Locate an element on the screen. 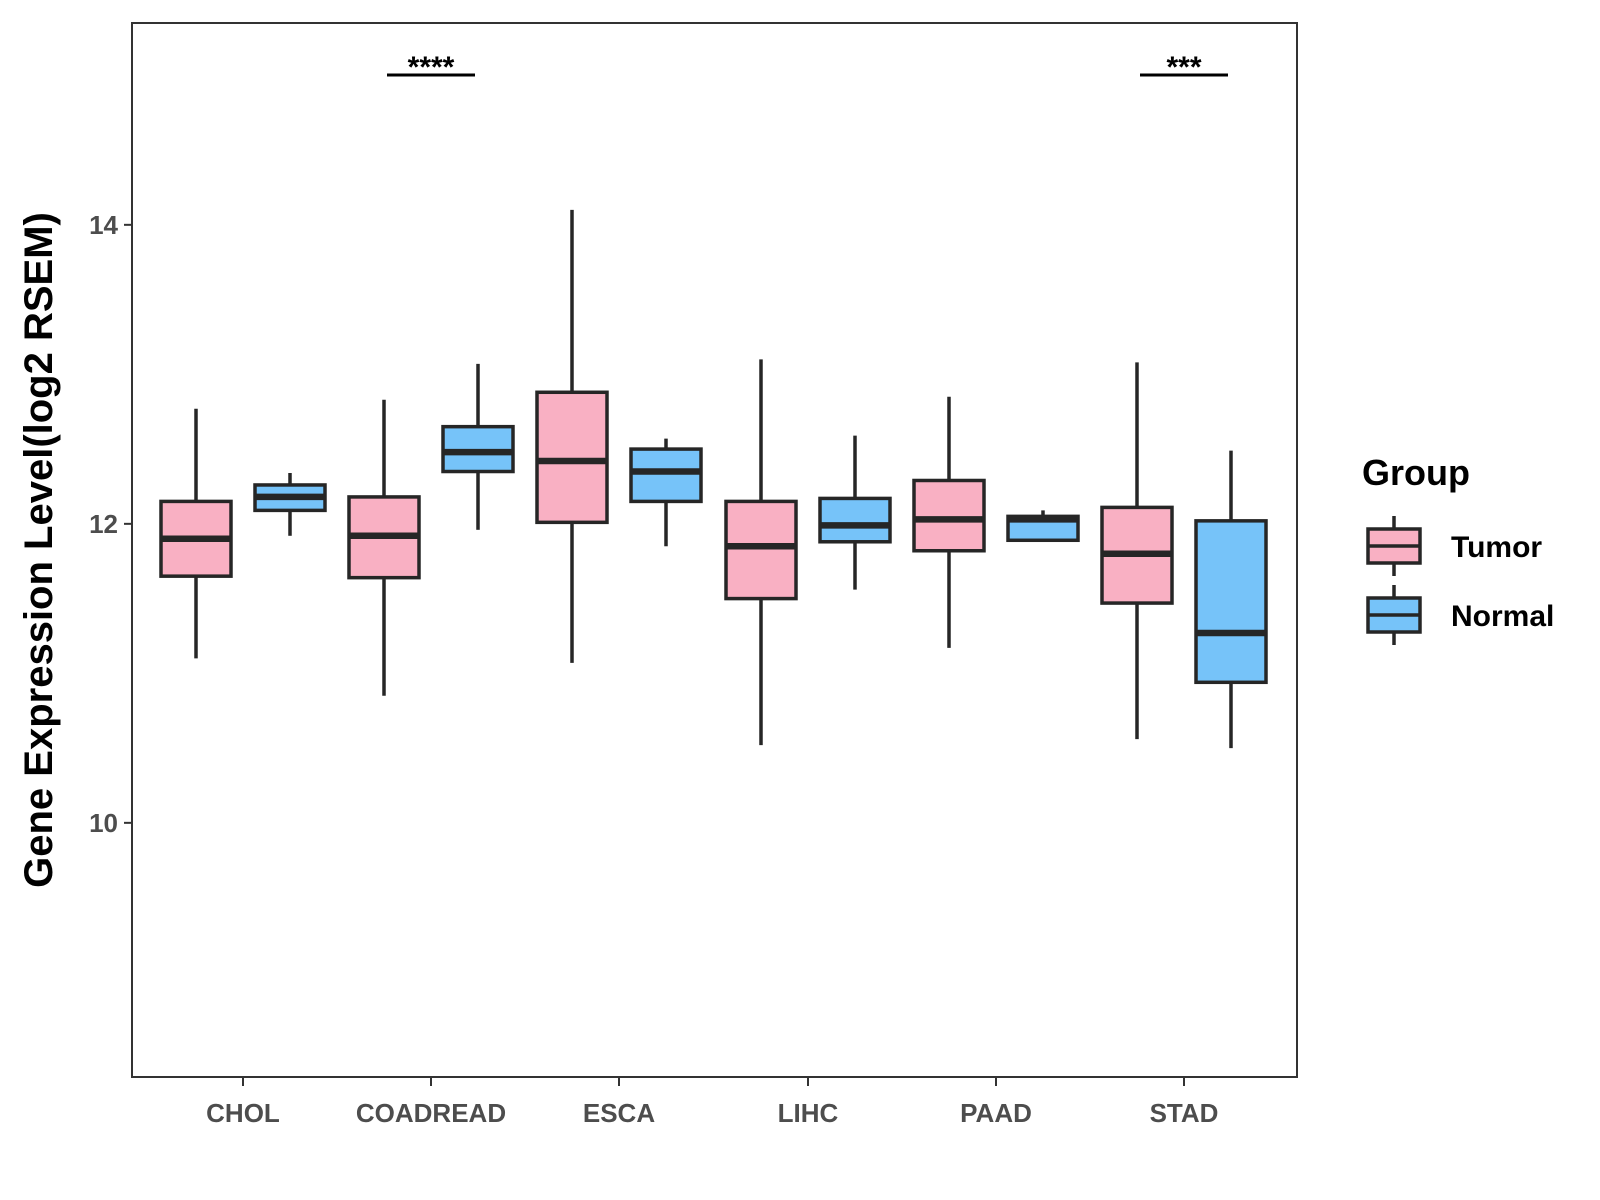 Image resolution: width=1600 pixels, height=1200 pixels. box-normal-lihc is located at coordinates (855, 512).